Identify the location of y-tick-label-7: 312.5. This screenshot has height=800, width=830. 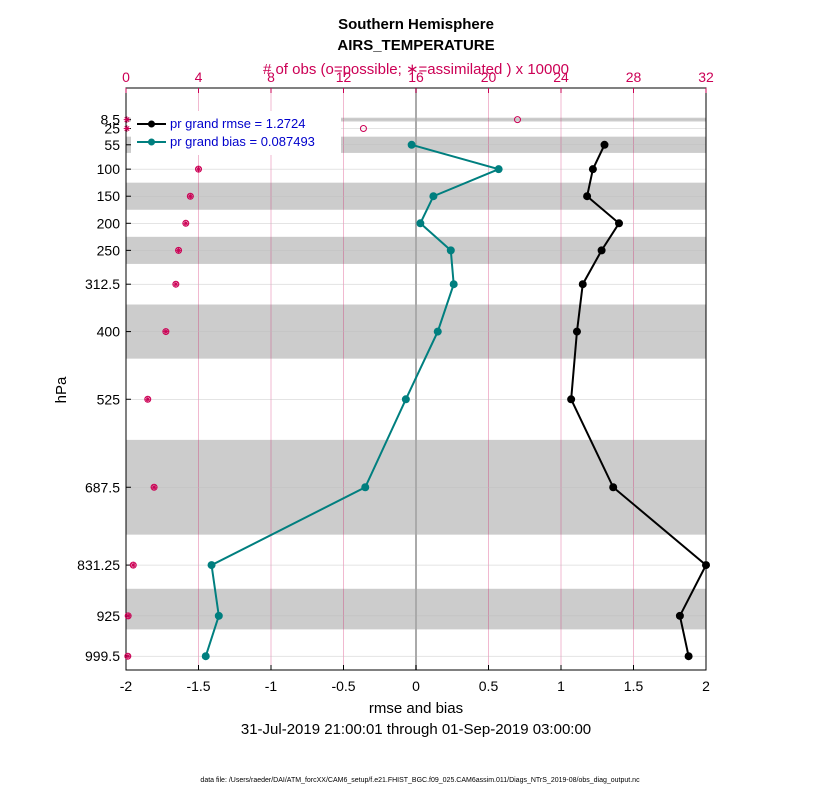
(102, 284).